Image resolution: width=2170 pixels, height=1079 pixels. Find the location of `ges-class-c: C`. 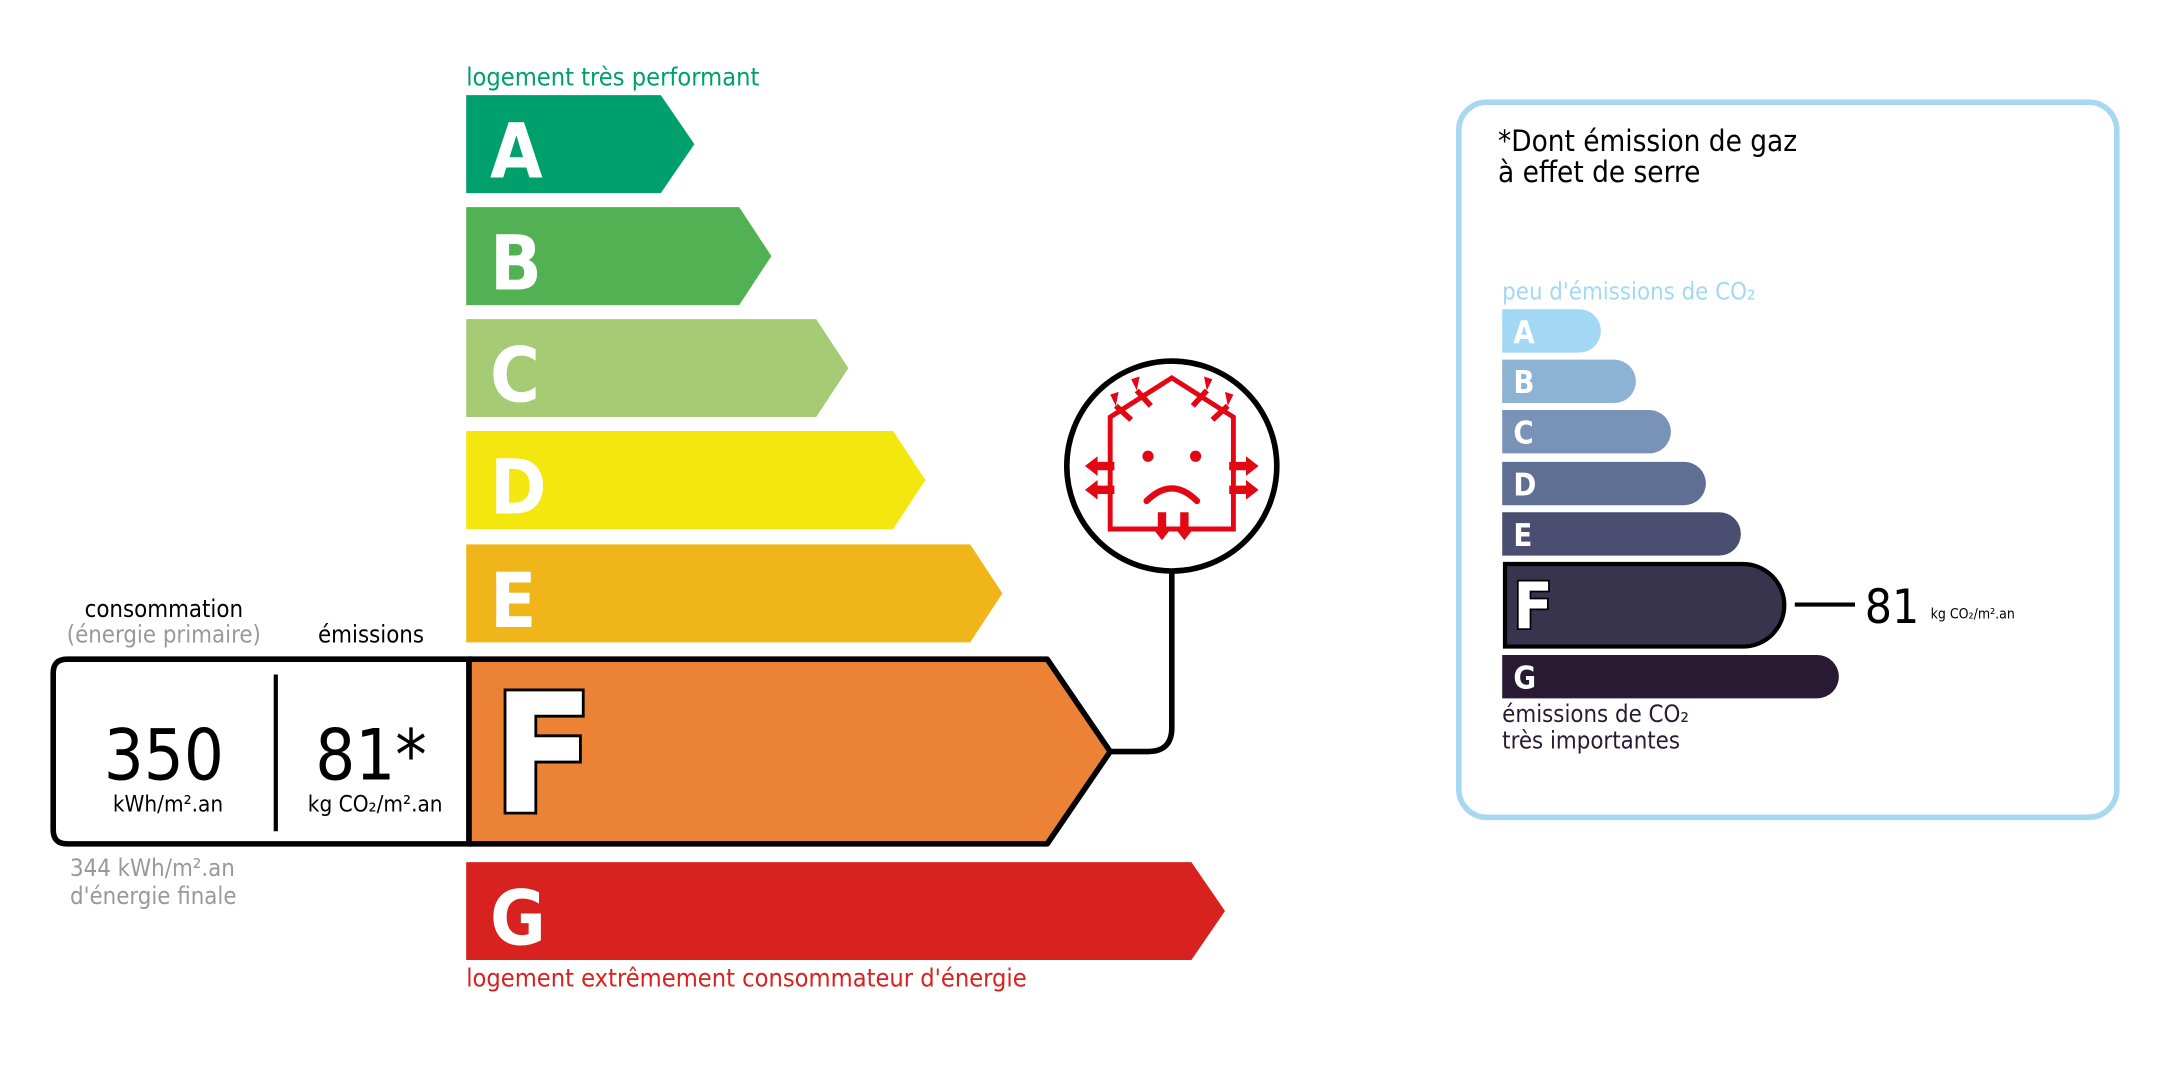

ges-class-c: C is located at coordinates (1586, 432).